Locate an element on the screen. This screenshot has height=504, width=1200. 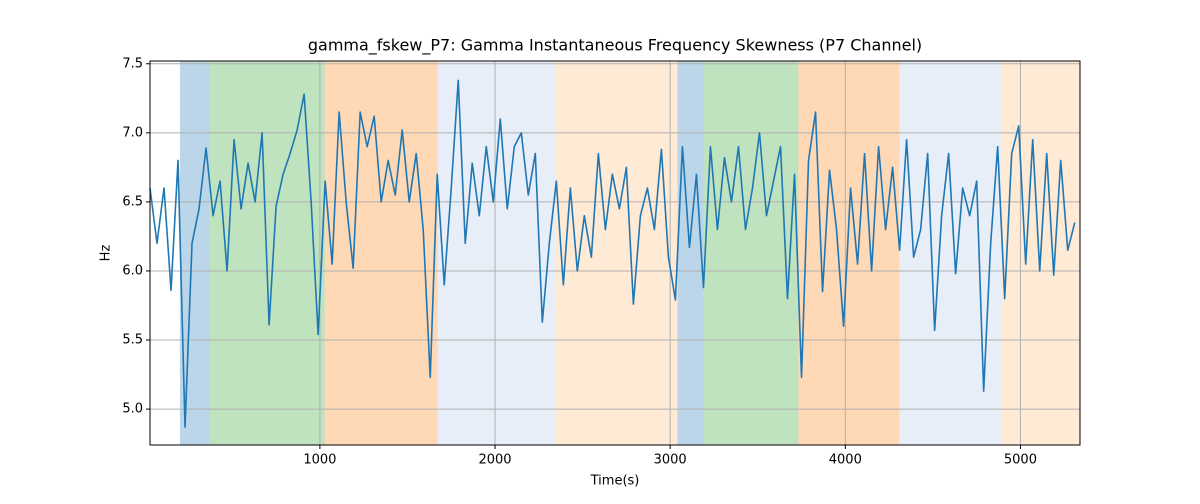
x-tick-label: 4000 is located at coordinates (845, 460).